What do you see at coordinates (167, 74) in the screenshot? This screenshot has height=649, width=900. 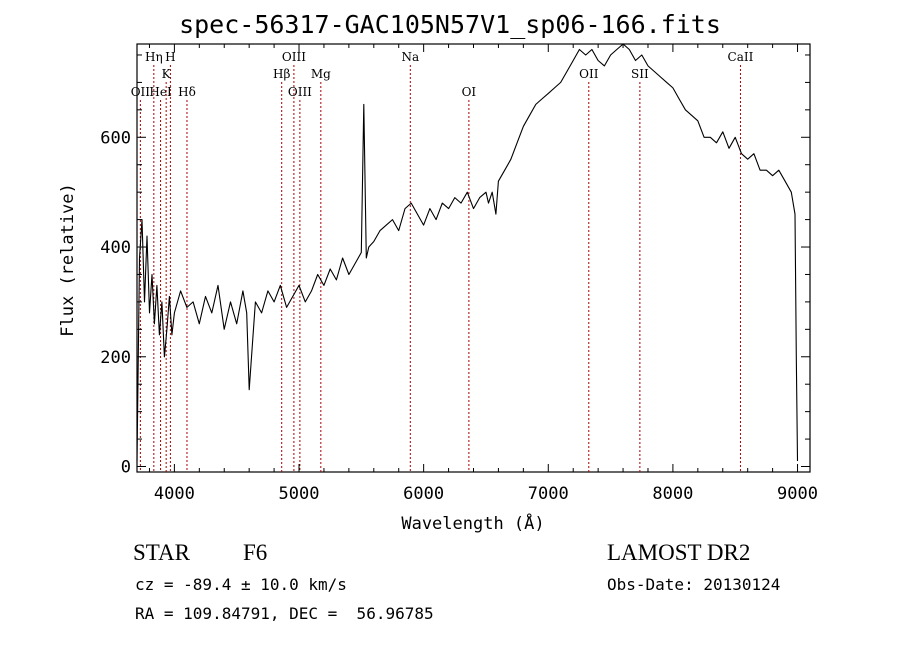 I see `spectral-line-label: K` at bounding box center [167, 74].